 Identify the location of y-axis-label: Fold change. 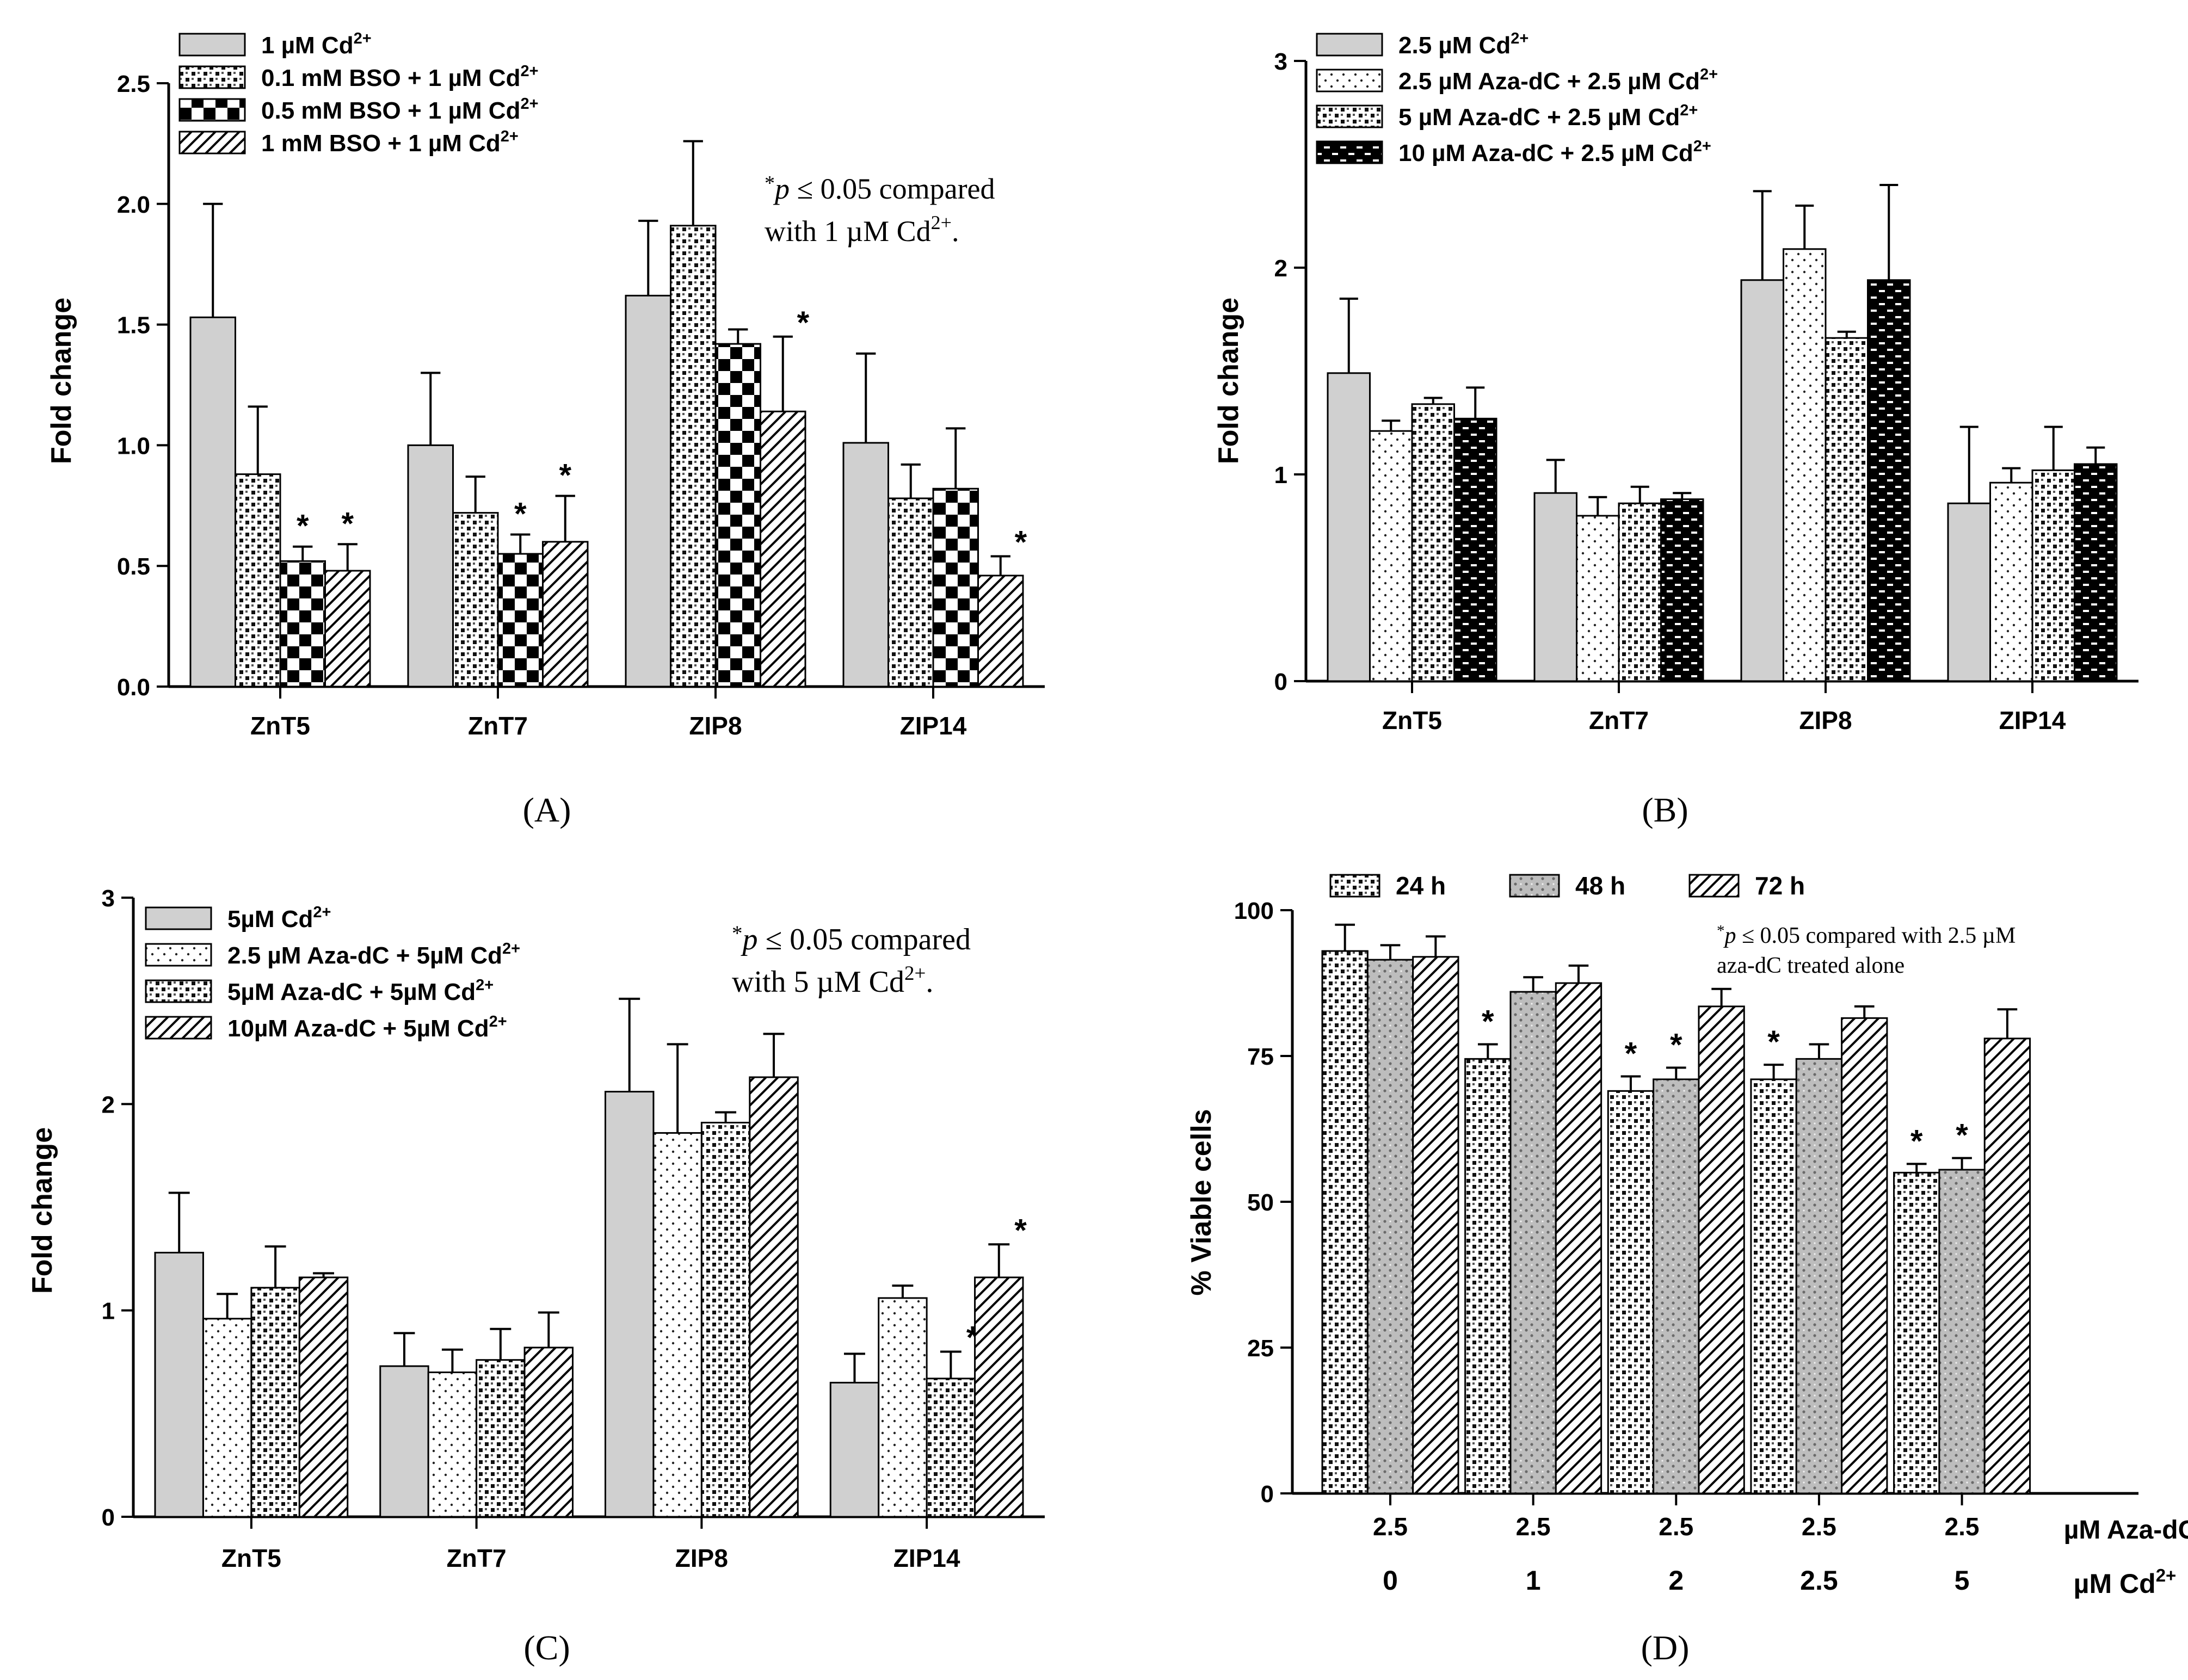
(1228, 381).